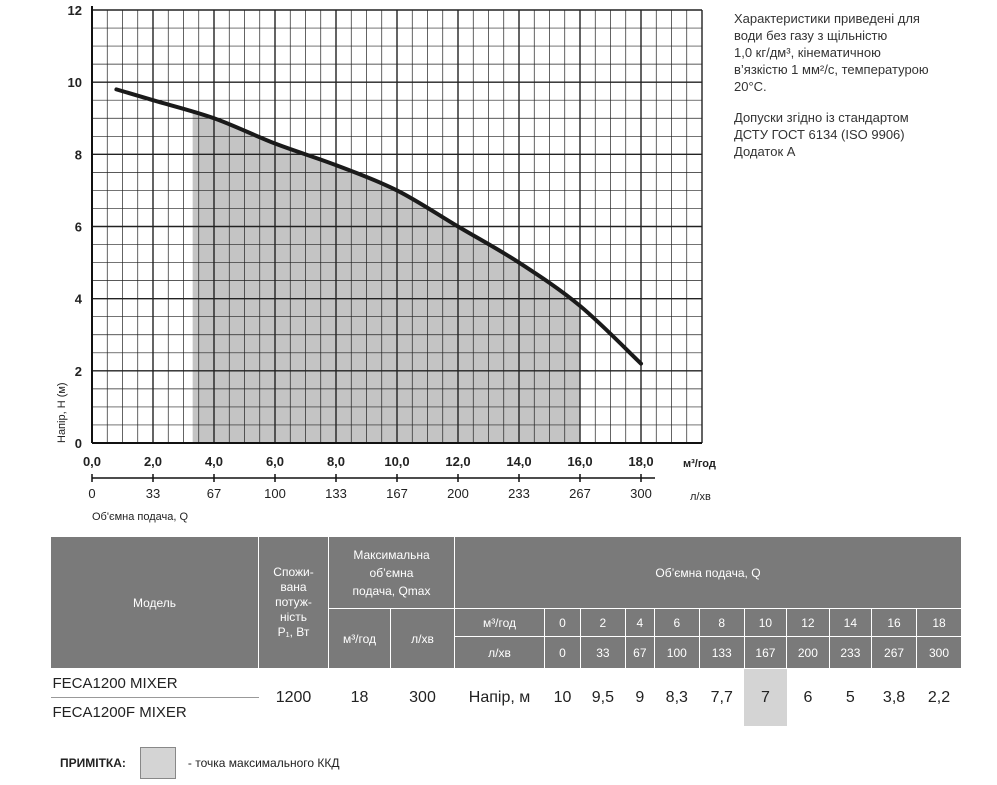  I want to click on q-m3-cell: 10, so click(765, 622).